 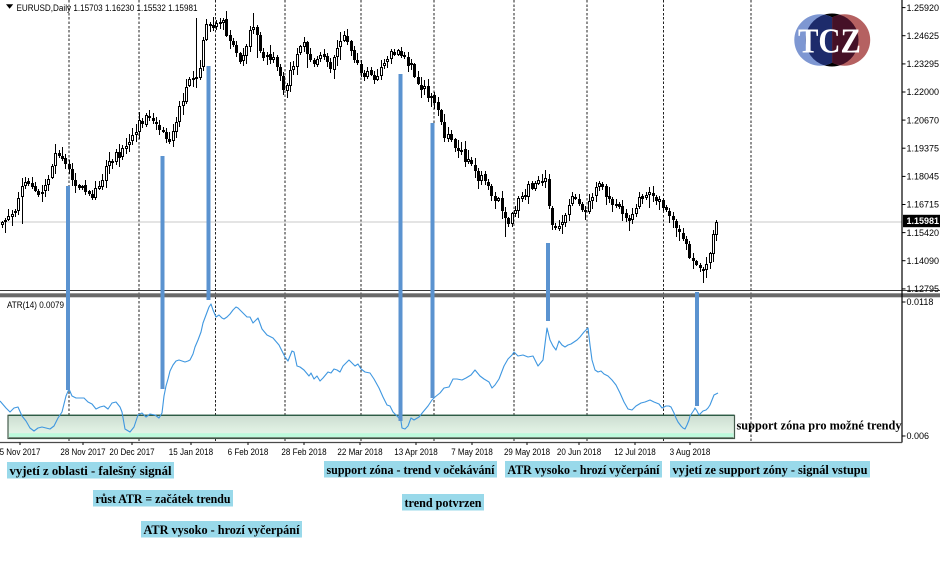 I want to click on svg-text: 1.19375, so click(x=923, y=148).